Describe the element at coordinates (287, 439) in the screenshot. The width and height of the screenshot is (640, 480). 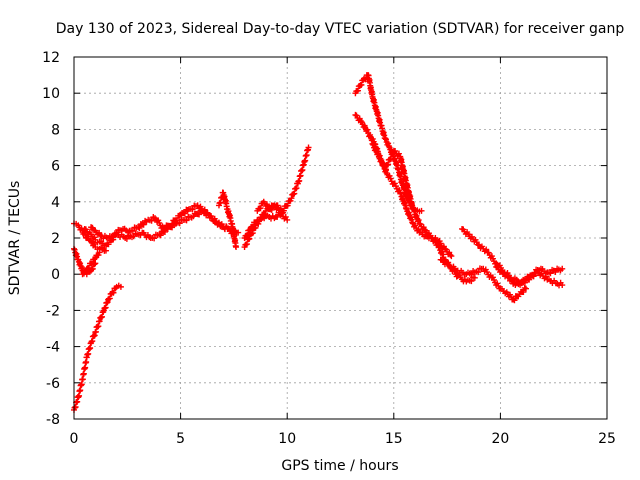
I see `x-tick-label: 10` at that location.